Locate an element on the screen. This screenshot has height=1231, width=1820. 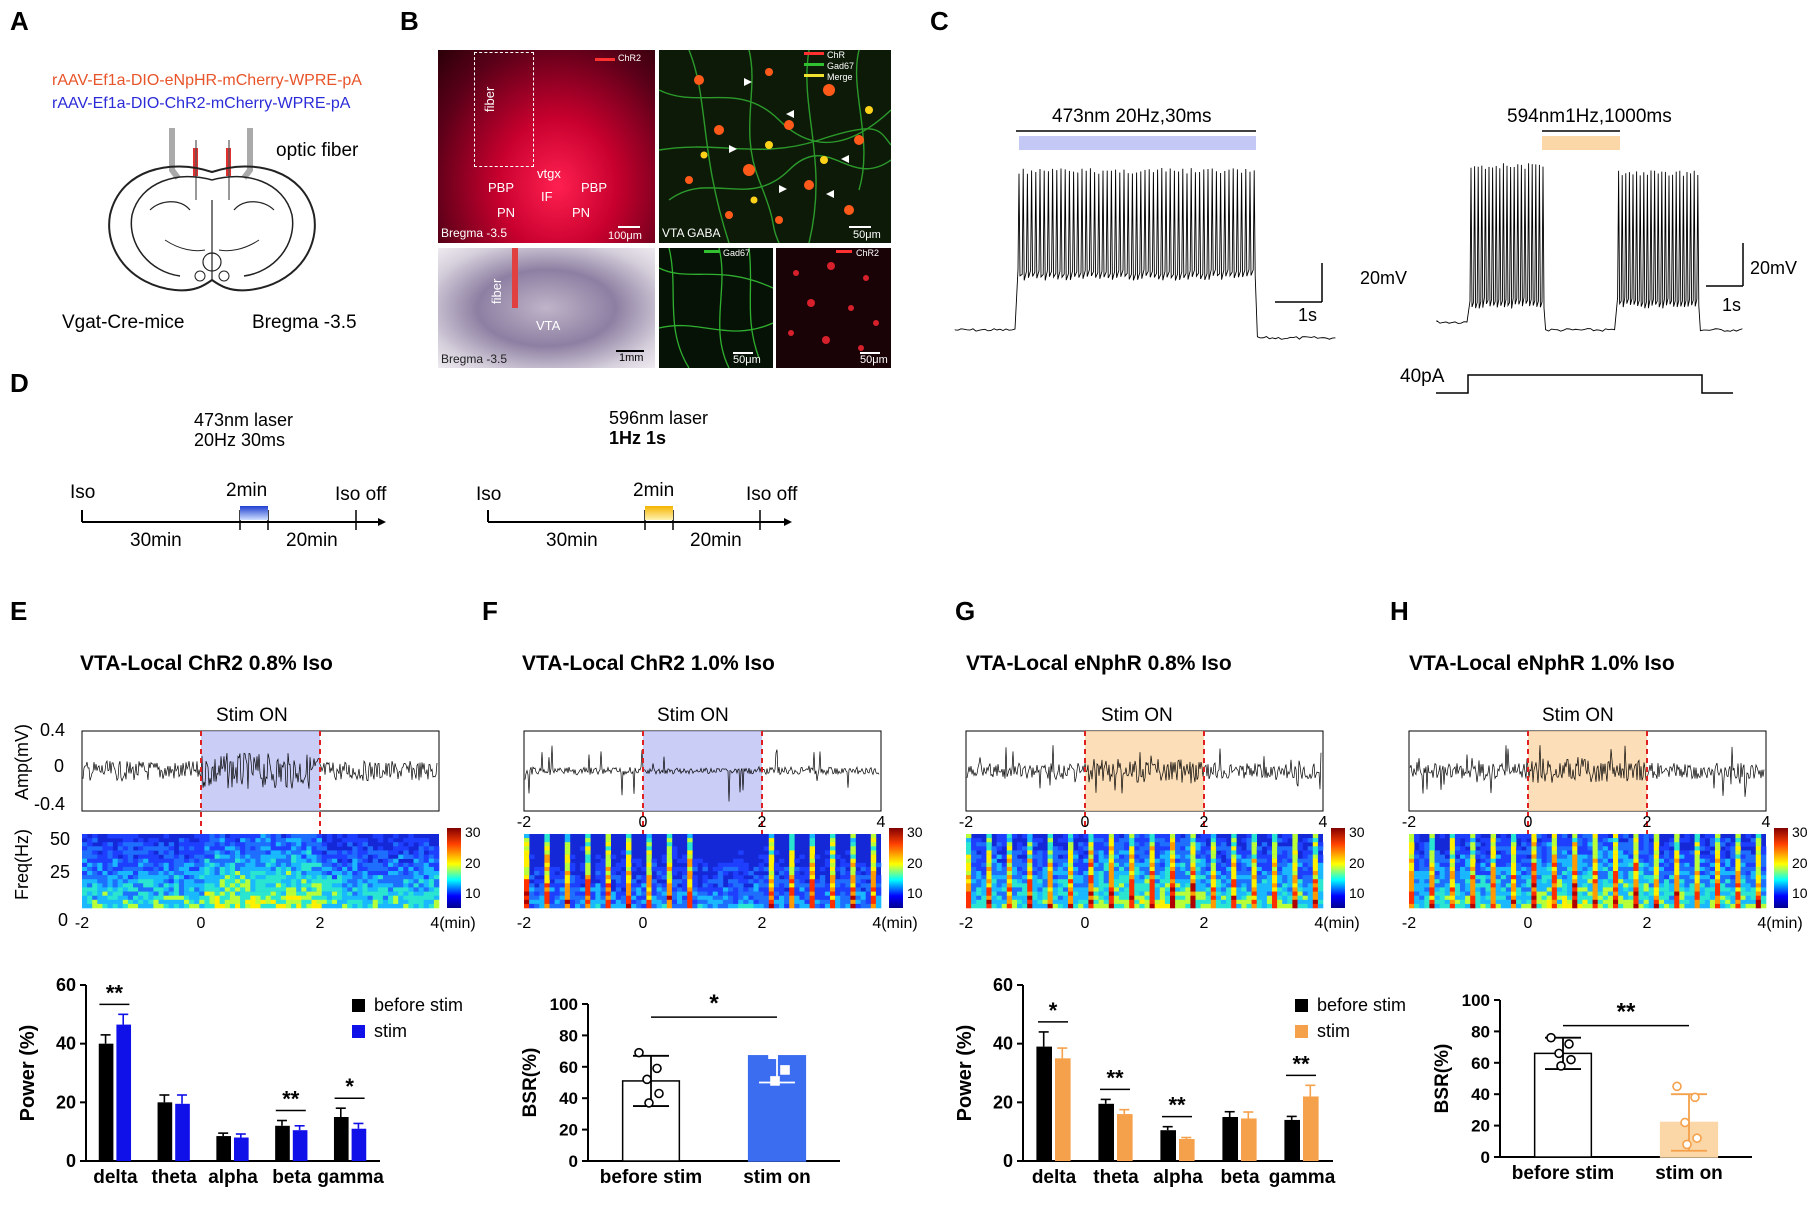
data-point is located at coordinates (785, 1070).